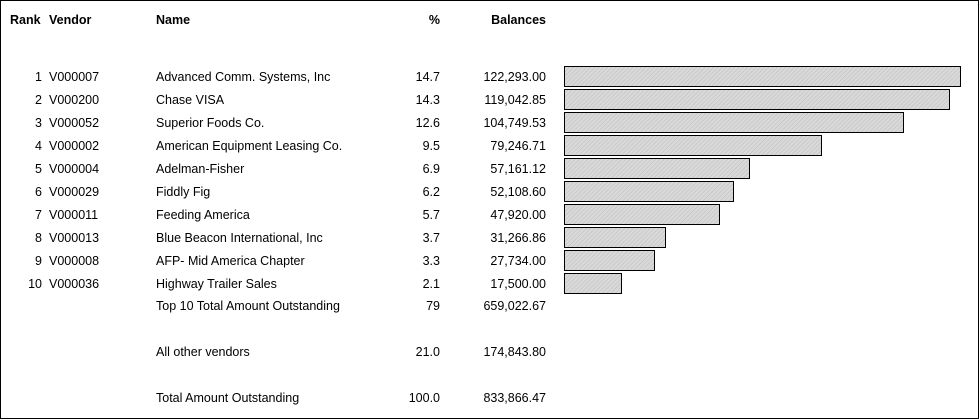 Image resolution: width=979 pixels, height=419 pixels. I want to click on row-vendor-id: V000013, so click(74, 238).